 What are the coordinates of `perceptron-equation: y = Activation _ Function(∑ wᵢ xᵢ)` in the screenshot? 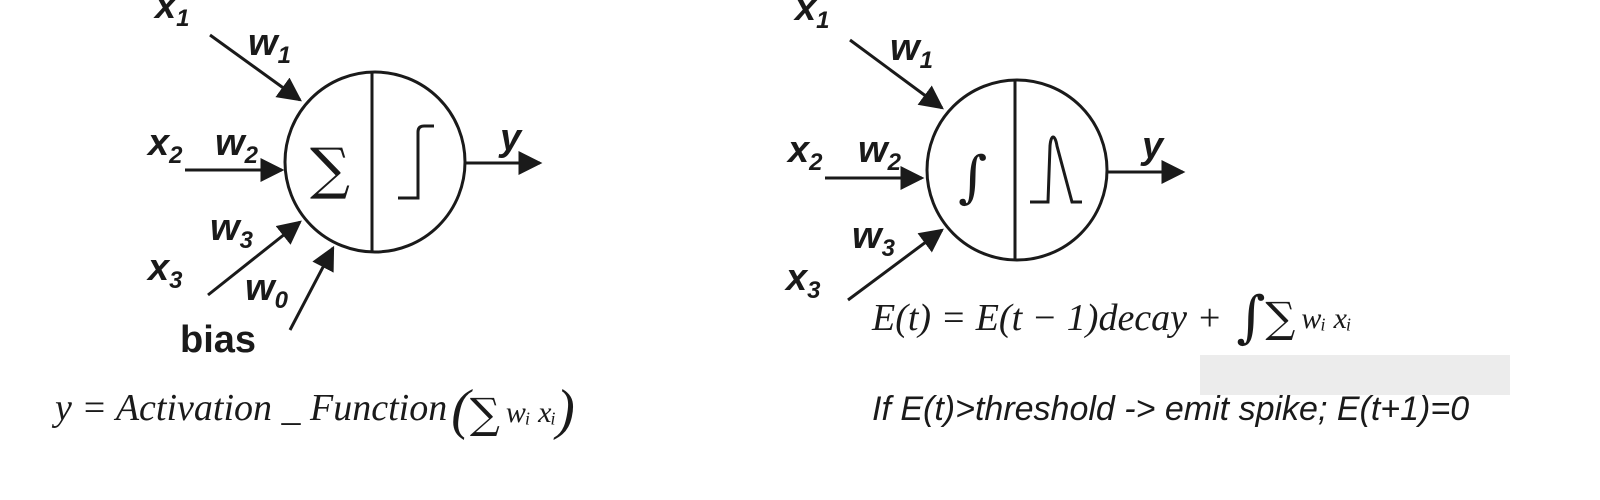 It's located at (313, 410).